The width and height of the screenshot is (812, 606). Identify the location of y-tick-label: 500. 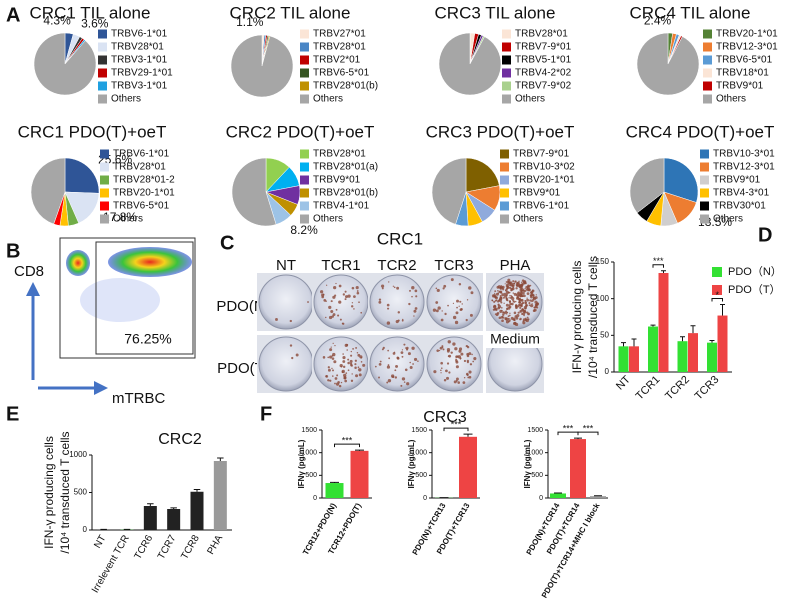
(311, 475).